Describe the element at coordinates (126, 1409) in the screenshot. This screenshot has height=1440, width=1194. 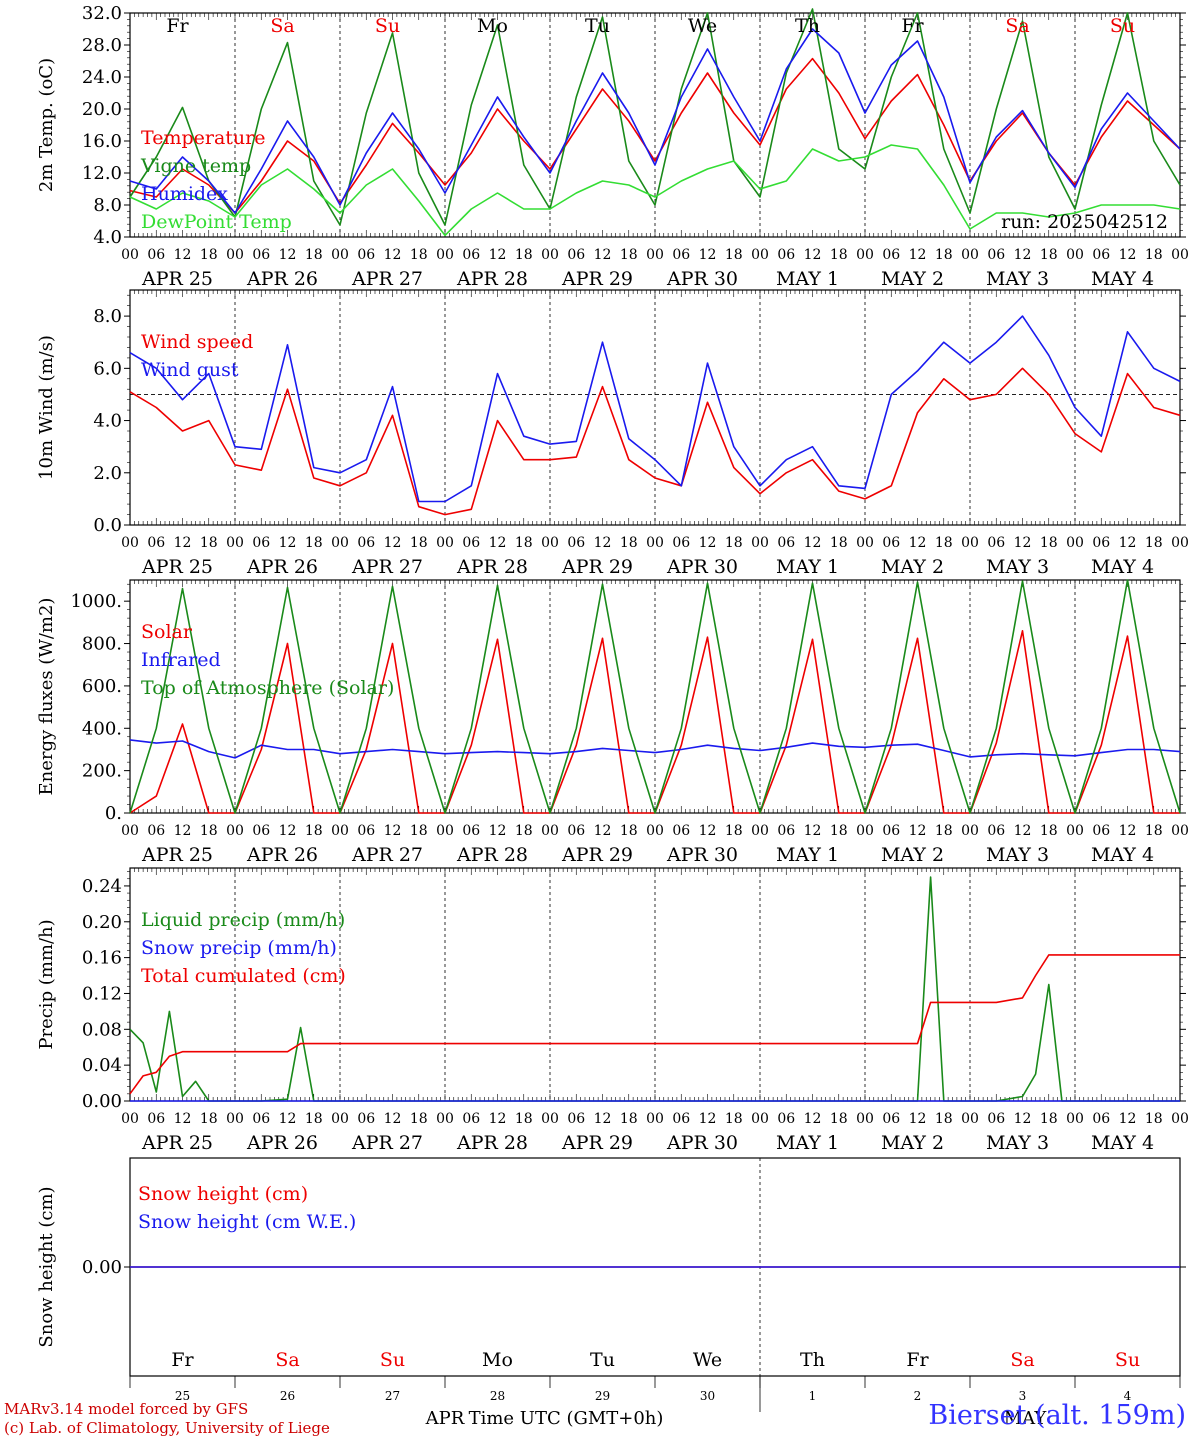
I see `model-line: MARv3.14 model forced by GFS` at that location.